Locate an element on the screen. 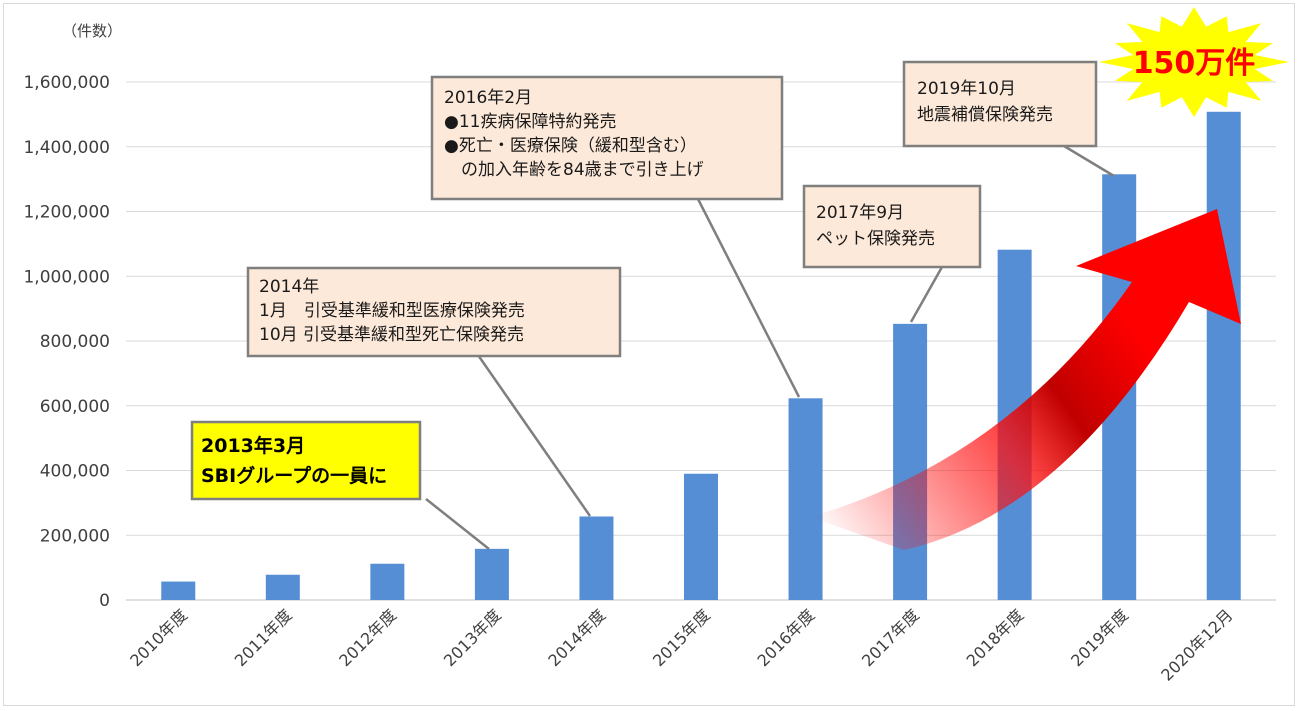 The width and height of the screenshot is (1300, 711). x-tick-label: 2019年度 is located at coordinates (1099, 637).